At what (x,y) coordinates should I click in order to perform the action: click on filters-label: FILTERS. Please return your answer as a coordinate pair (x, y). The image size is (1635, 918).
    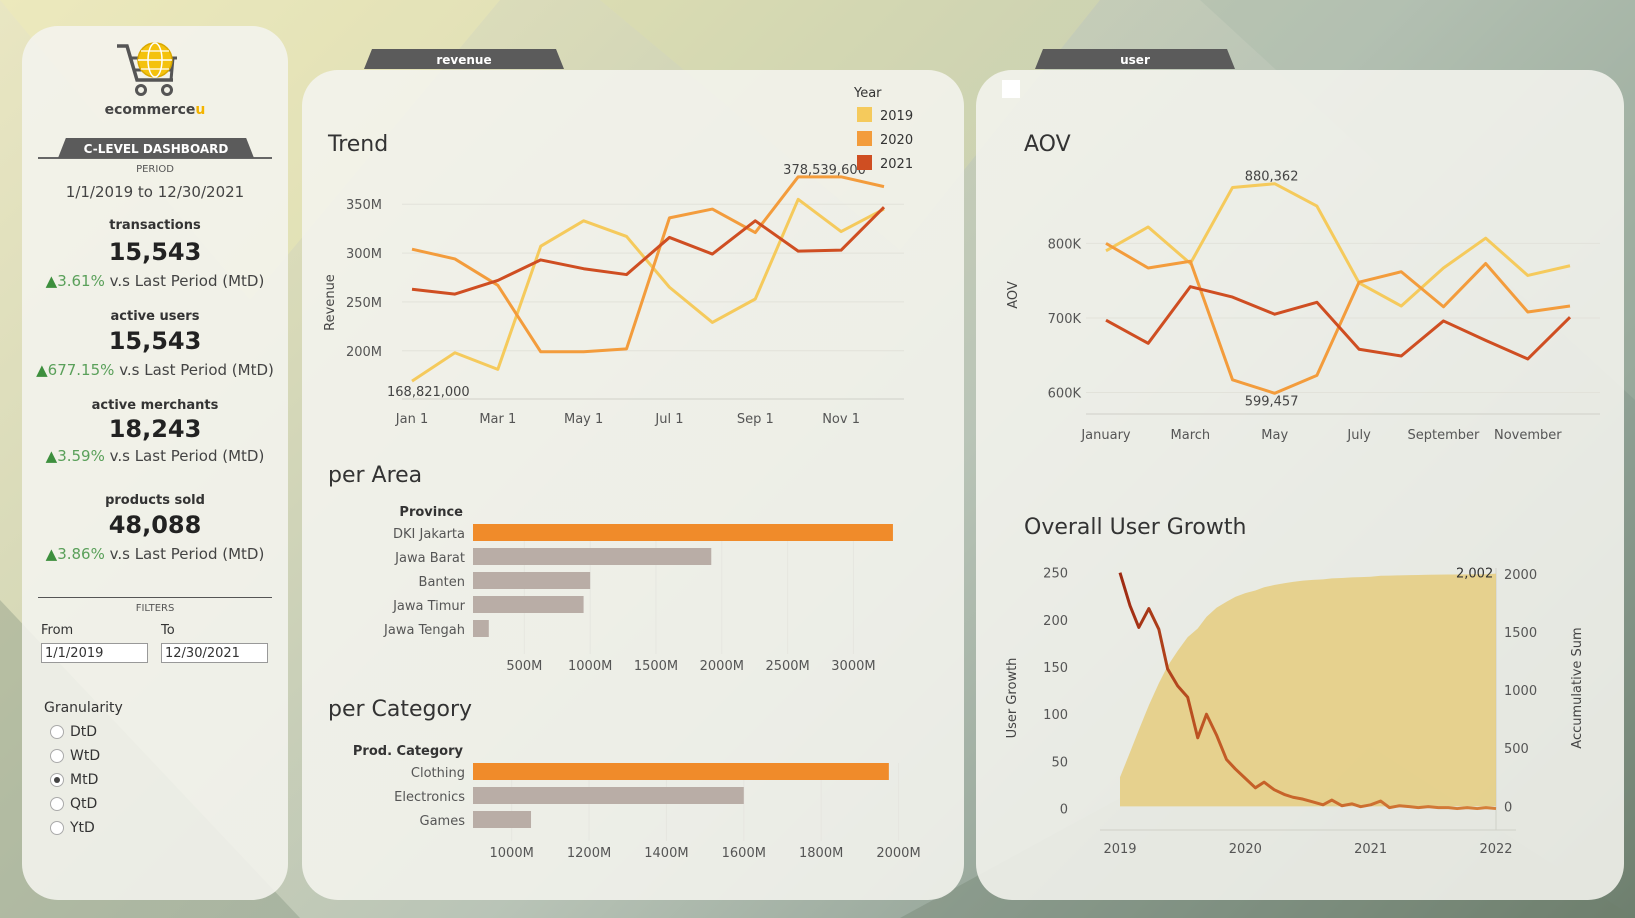
    Looking at the image, I should click on (155, 608).